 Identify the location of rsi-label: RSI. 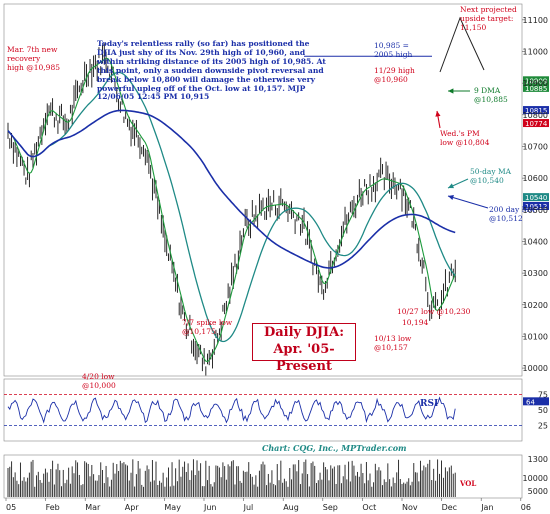
(429, 404).